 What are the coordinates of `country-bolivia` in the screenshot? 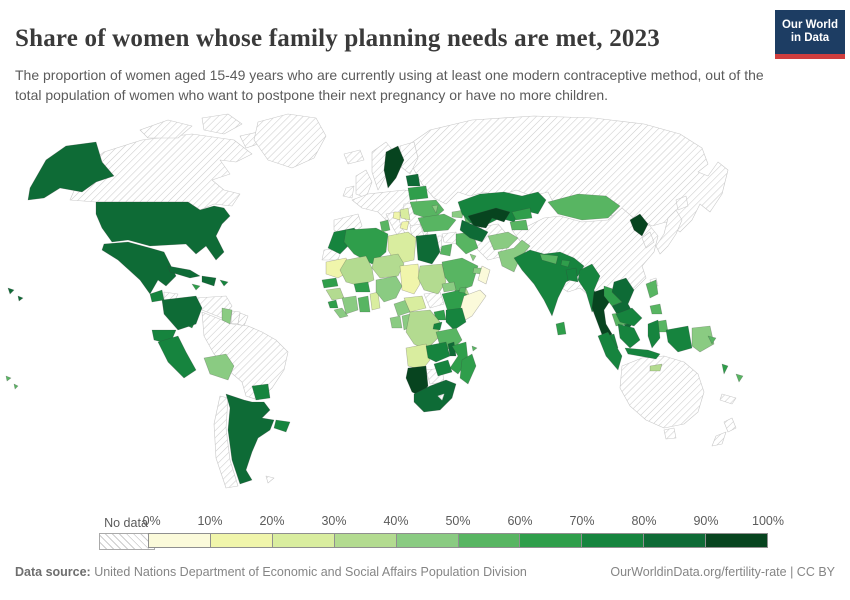 It's located at (219, 367).